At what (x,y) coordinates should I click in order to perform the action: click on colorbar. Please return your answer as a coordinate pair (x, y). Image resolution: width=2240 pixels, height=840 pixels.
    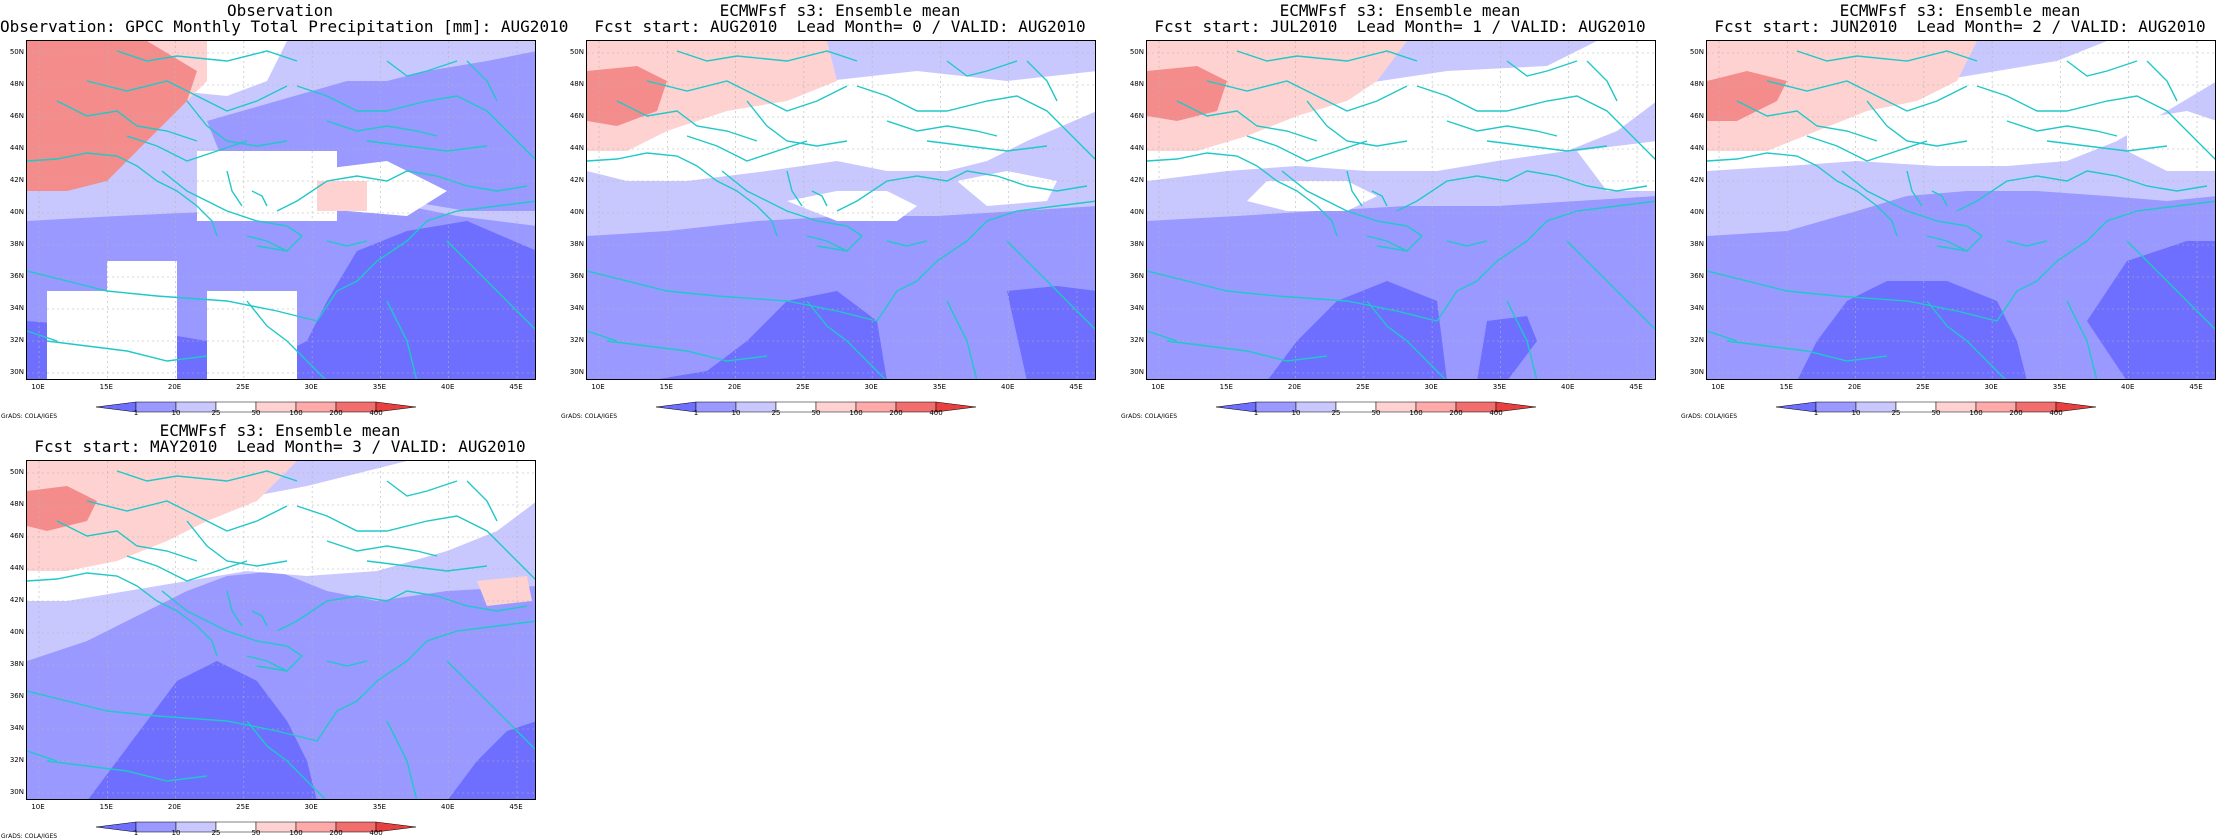
    Looking at the image, I should click on (816, 407).